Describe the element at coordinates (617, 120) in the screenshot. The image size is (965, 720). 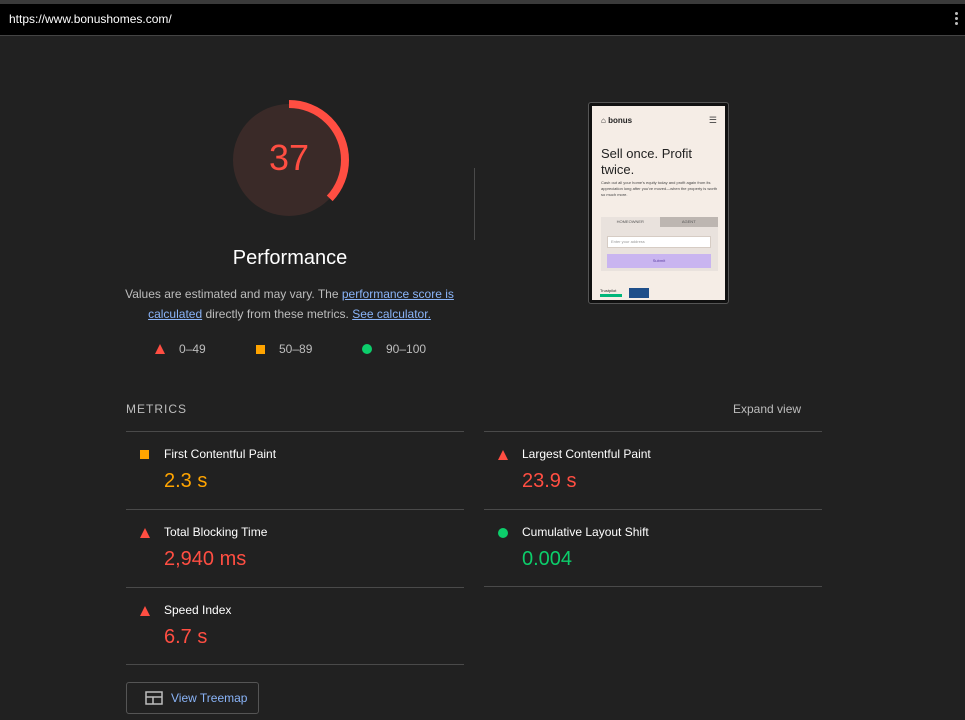
I see `bonus-logo: ⌂ bonus` at that location.